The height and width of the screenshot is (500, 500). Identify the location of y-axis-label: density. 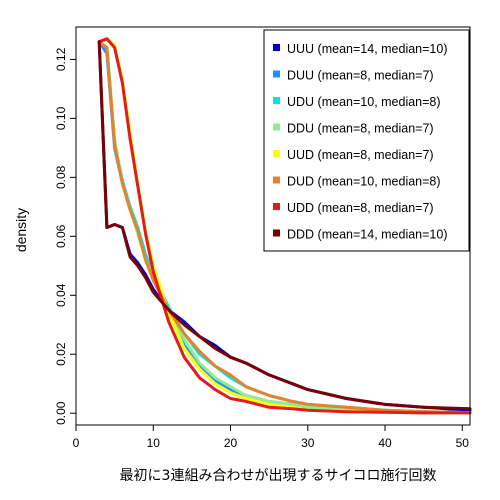
(21, 230).